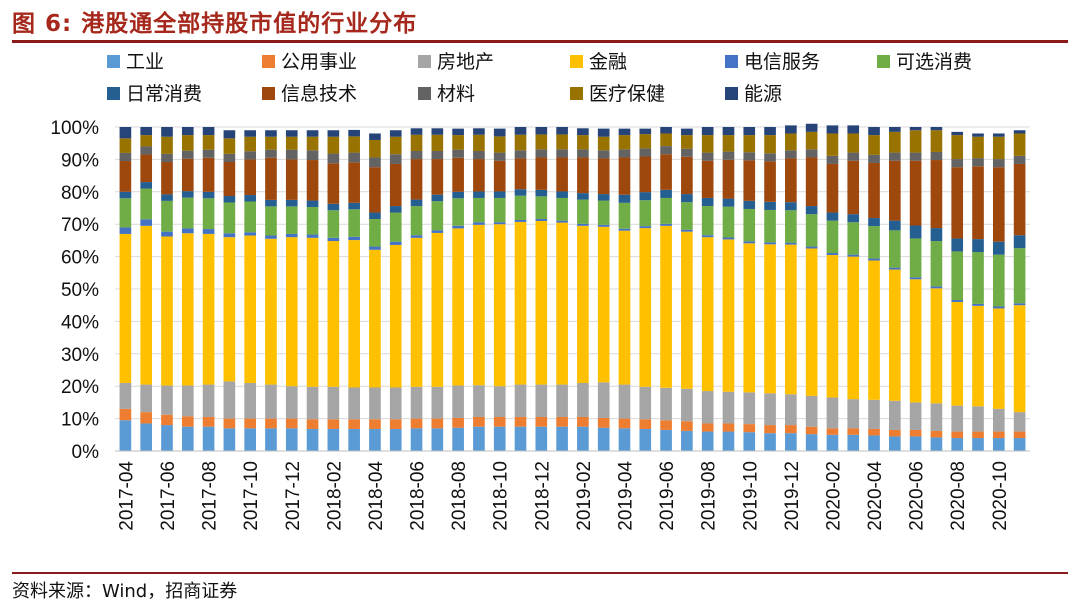 The image size is (1080, 608). I want to click on y-tick-label: 50%, so click(80, 290).